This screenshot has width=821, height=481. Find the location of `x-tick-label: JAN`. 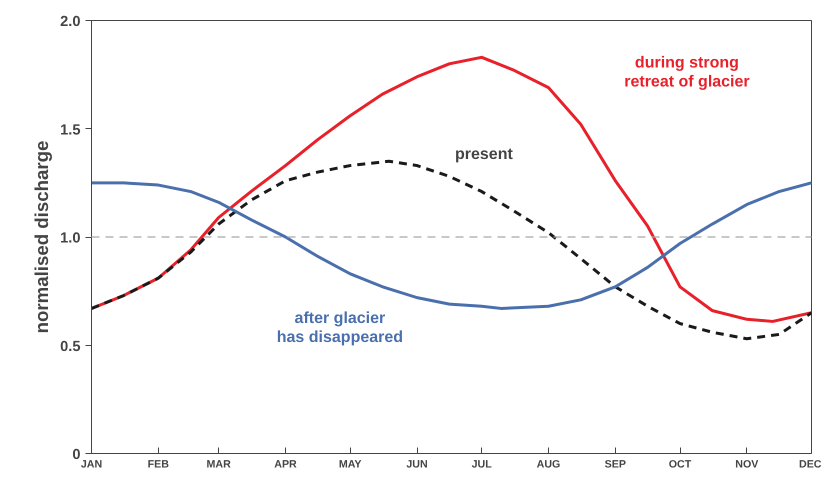

x-tick-label: JAN is located at coordinates (91, 464).